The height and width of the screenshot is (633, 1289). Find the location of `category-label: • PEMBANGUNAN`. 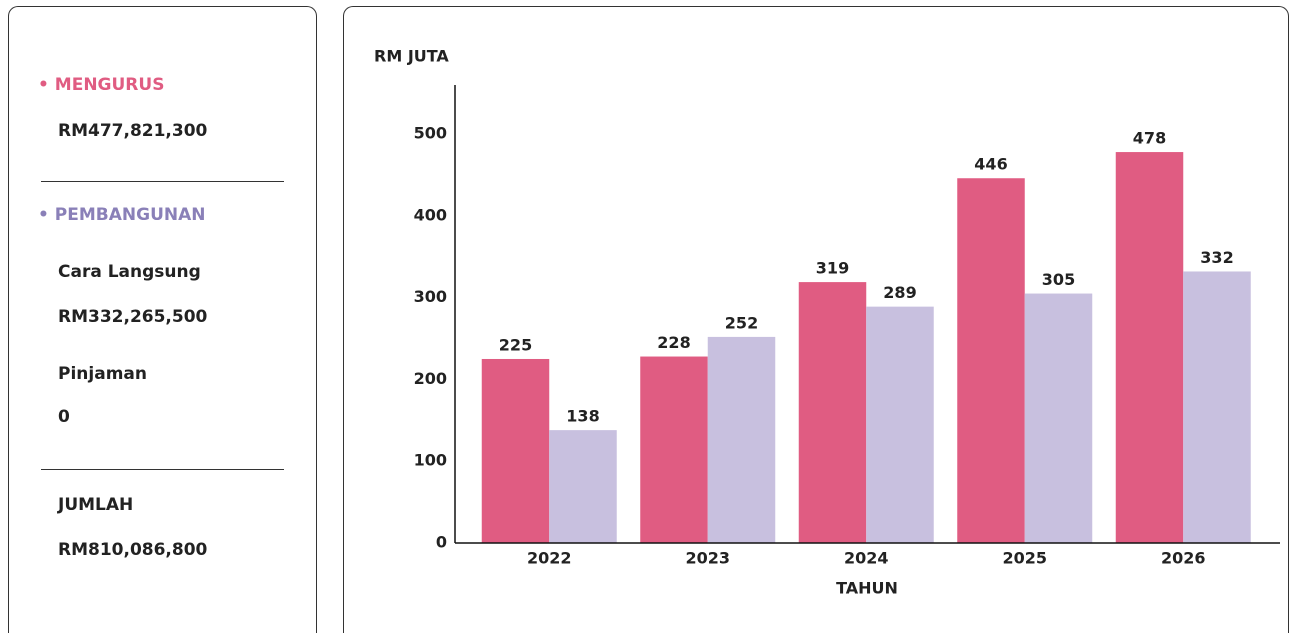

category-label: • PEMBANGUNAN is located at coordinates (122, 215).